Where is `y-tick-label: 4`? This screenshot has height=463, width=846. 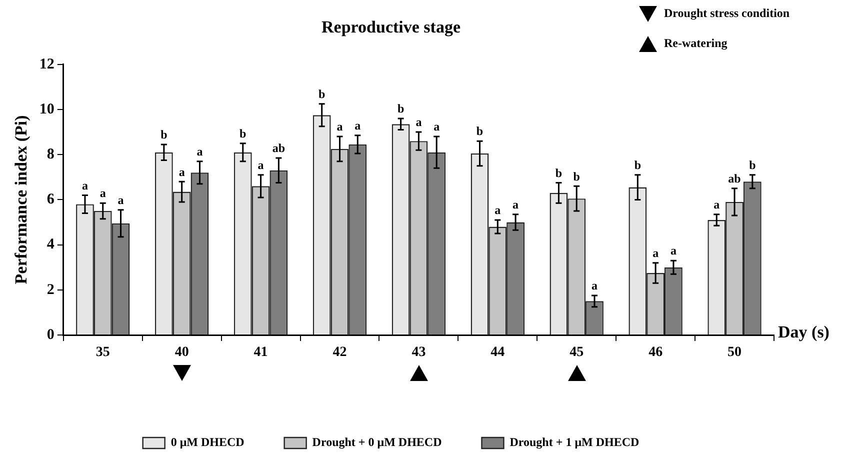 y-tick-label: 4 is located at coordinates (50, 244).